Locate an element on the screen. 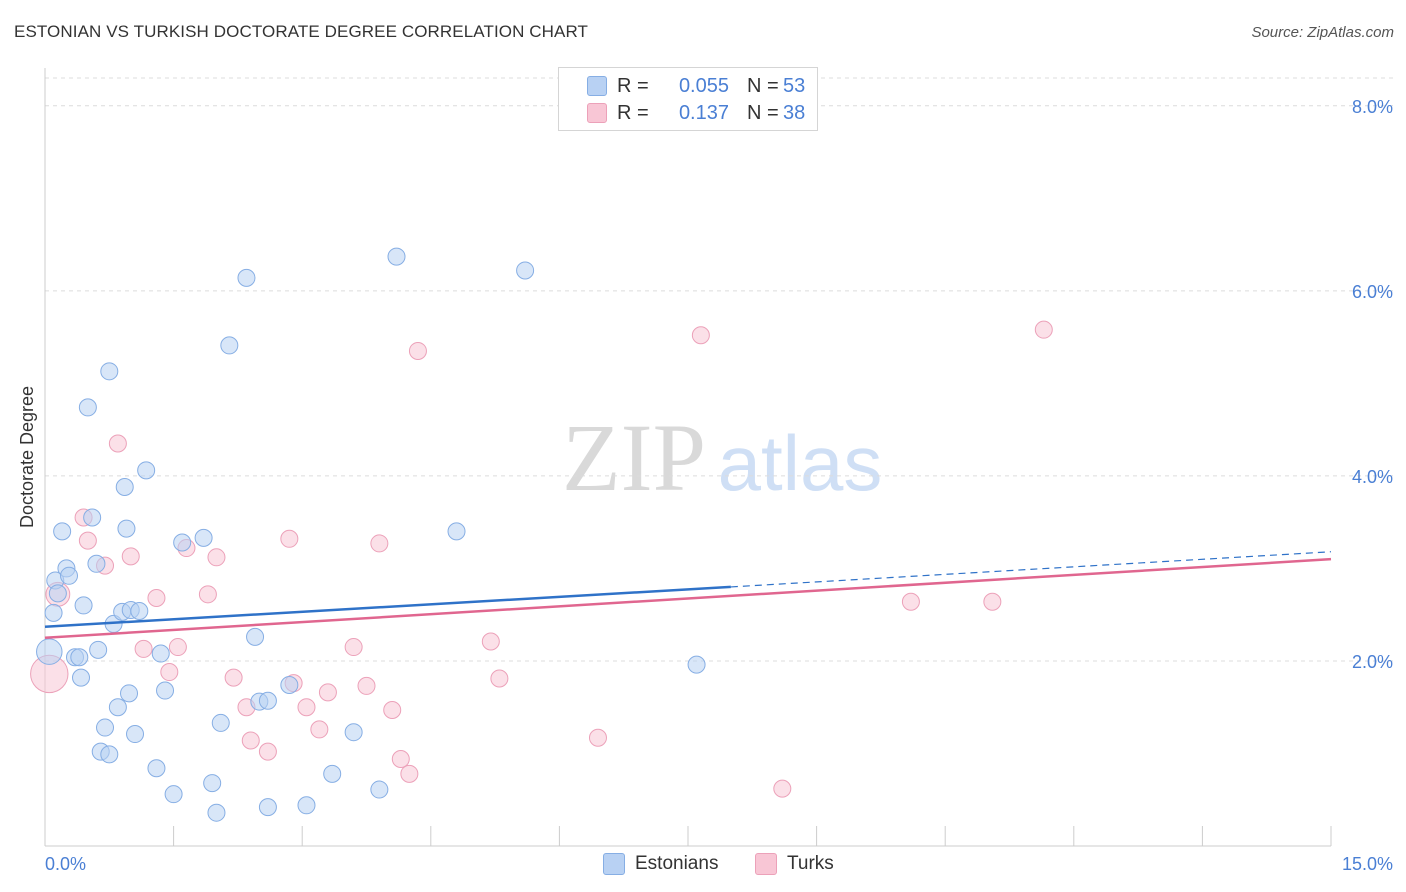  y-tick-label: 8.0% is located at coordinates (1372, 107).